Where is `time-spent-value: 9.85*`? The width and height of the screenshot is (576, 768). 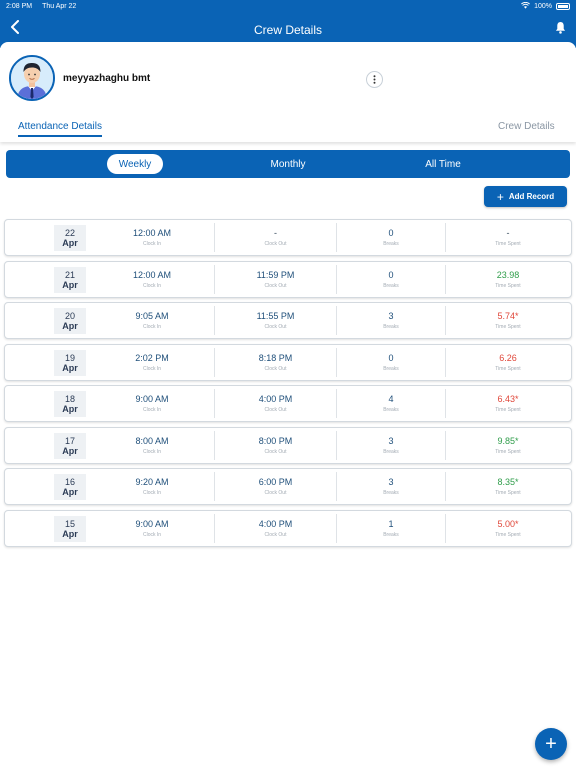
time-spent-value: 9.85* is located at coordinates (508, 440).